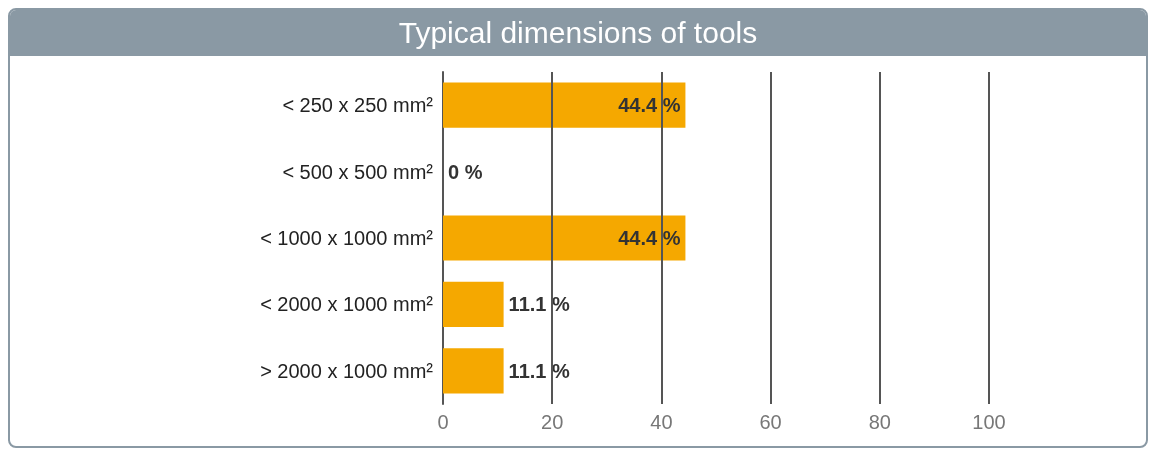 This screenshot has height=456, width=1156. I want to click on y-tick-label: < 2000 x 1000 mm², so click(347, 304).